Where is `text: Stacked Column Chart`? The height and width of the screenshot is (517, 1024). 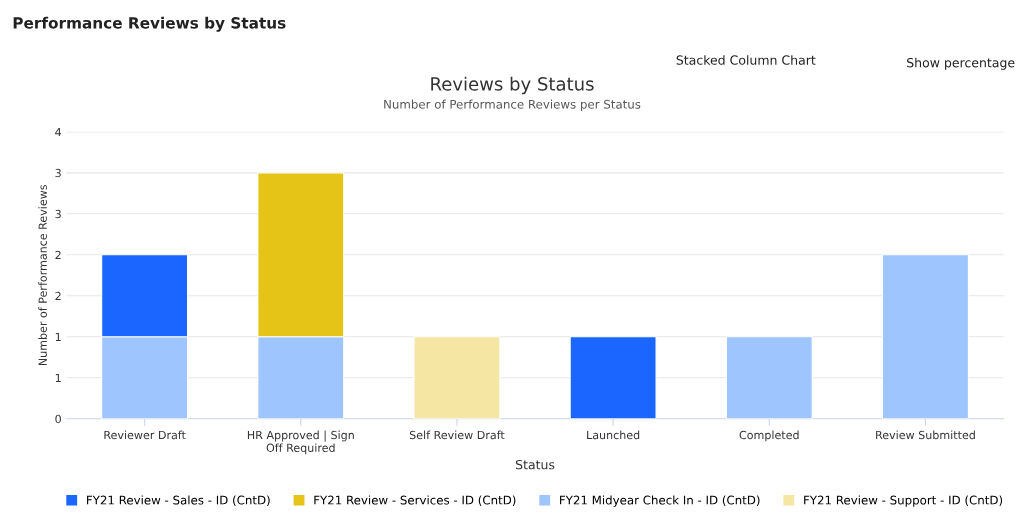 text: Stacked Column Chart is located at coordinates (746, 60).